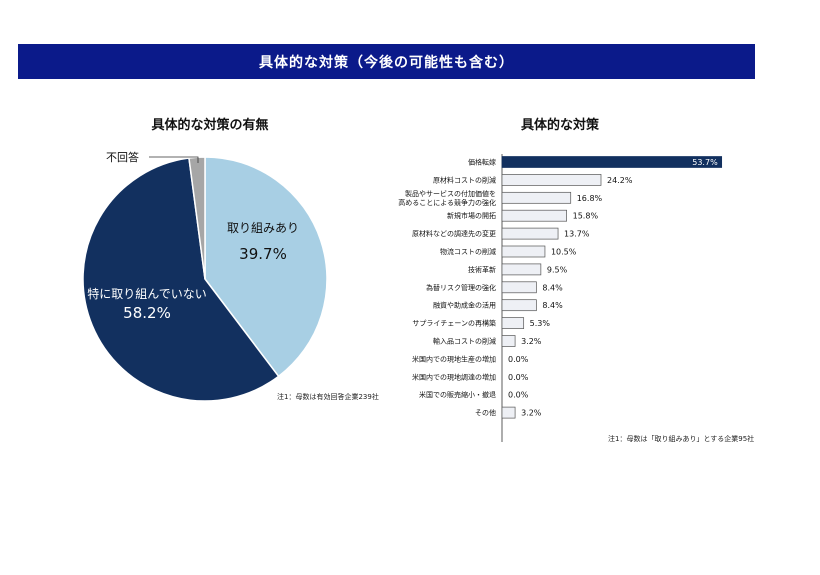 This screenshot has width=820, height=575. What do you see at coordinates (210, 125) in the screenshot?
I see `pie-chart-title: 具体的な対策の有無` at bounding box center [210, 125].